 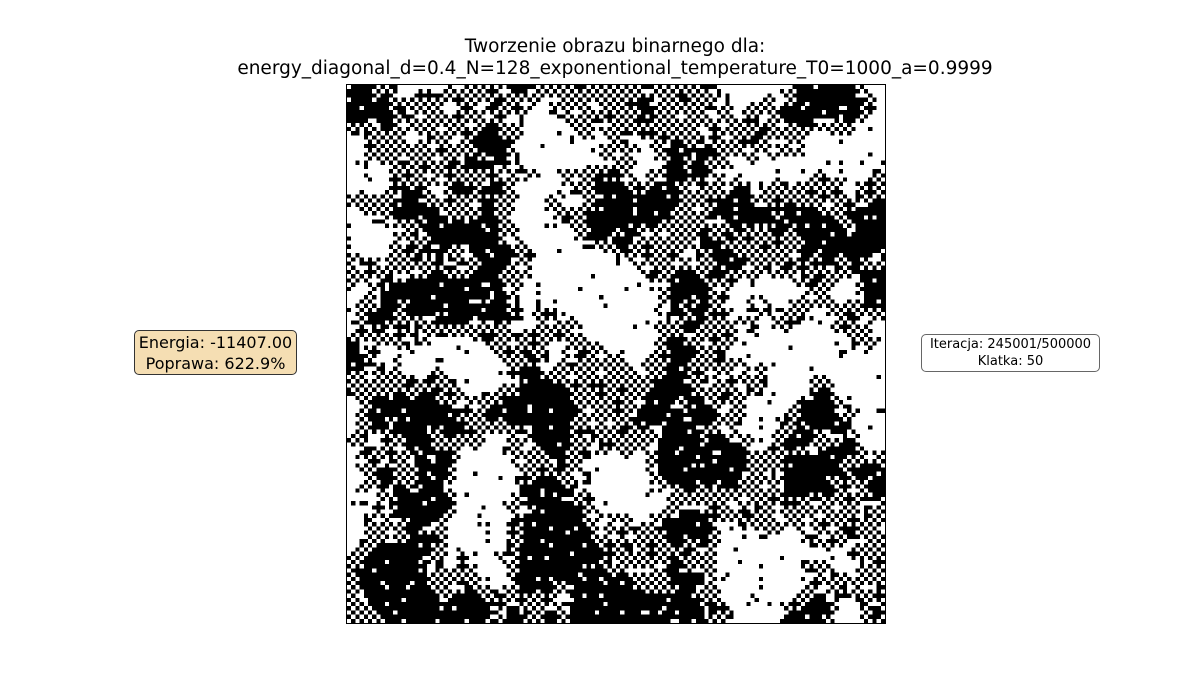 What do you see at coordinates (215, 363) in the screenshot?
I see `improvement-value: Poprawa: 622.9%` at bounding box center [215, 363].